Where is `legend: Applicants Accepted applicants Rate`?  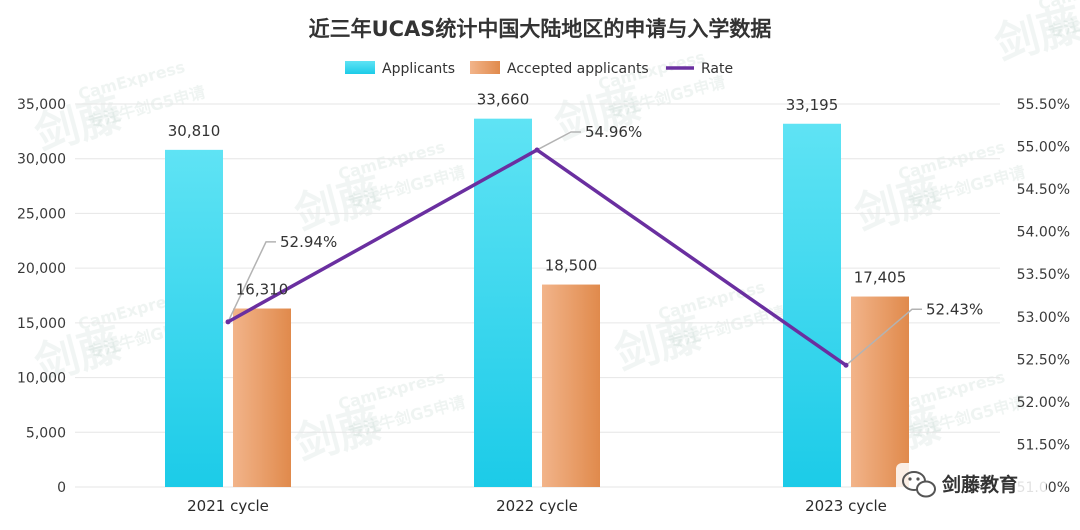
legend: Applicants Accepted applicants Rate is located at coordinates (539, 69).